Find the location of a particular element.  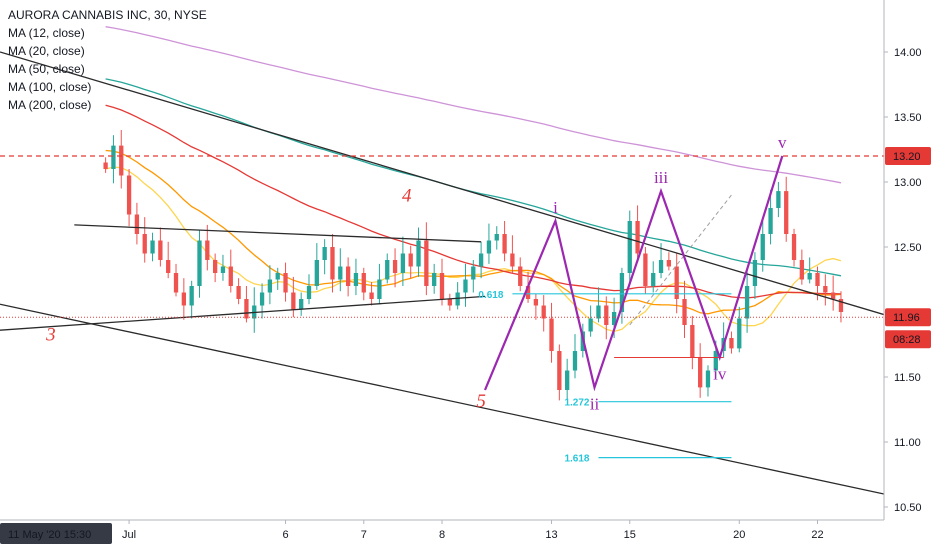

legend-ma12: MA (12, close) is located at coordinates (46, 33).